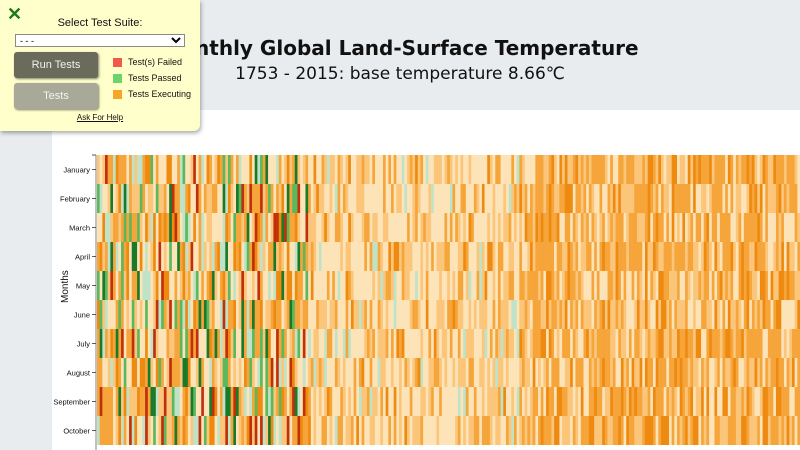 This screenshot has height=450, width=800. Describe the element at coordinates (56, 65) in the screenshot. I see `run-tests-button: Run Tests` at that location.